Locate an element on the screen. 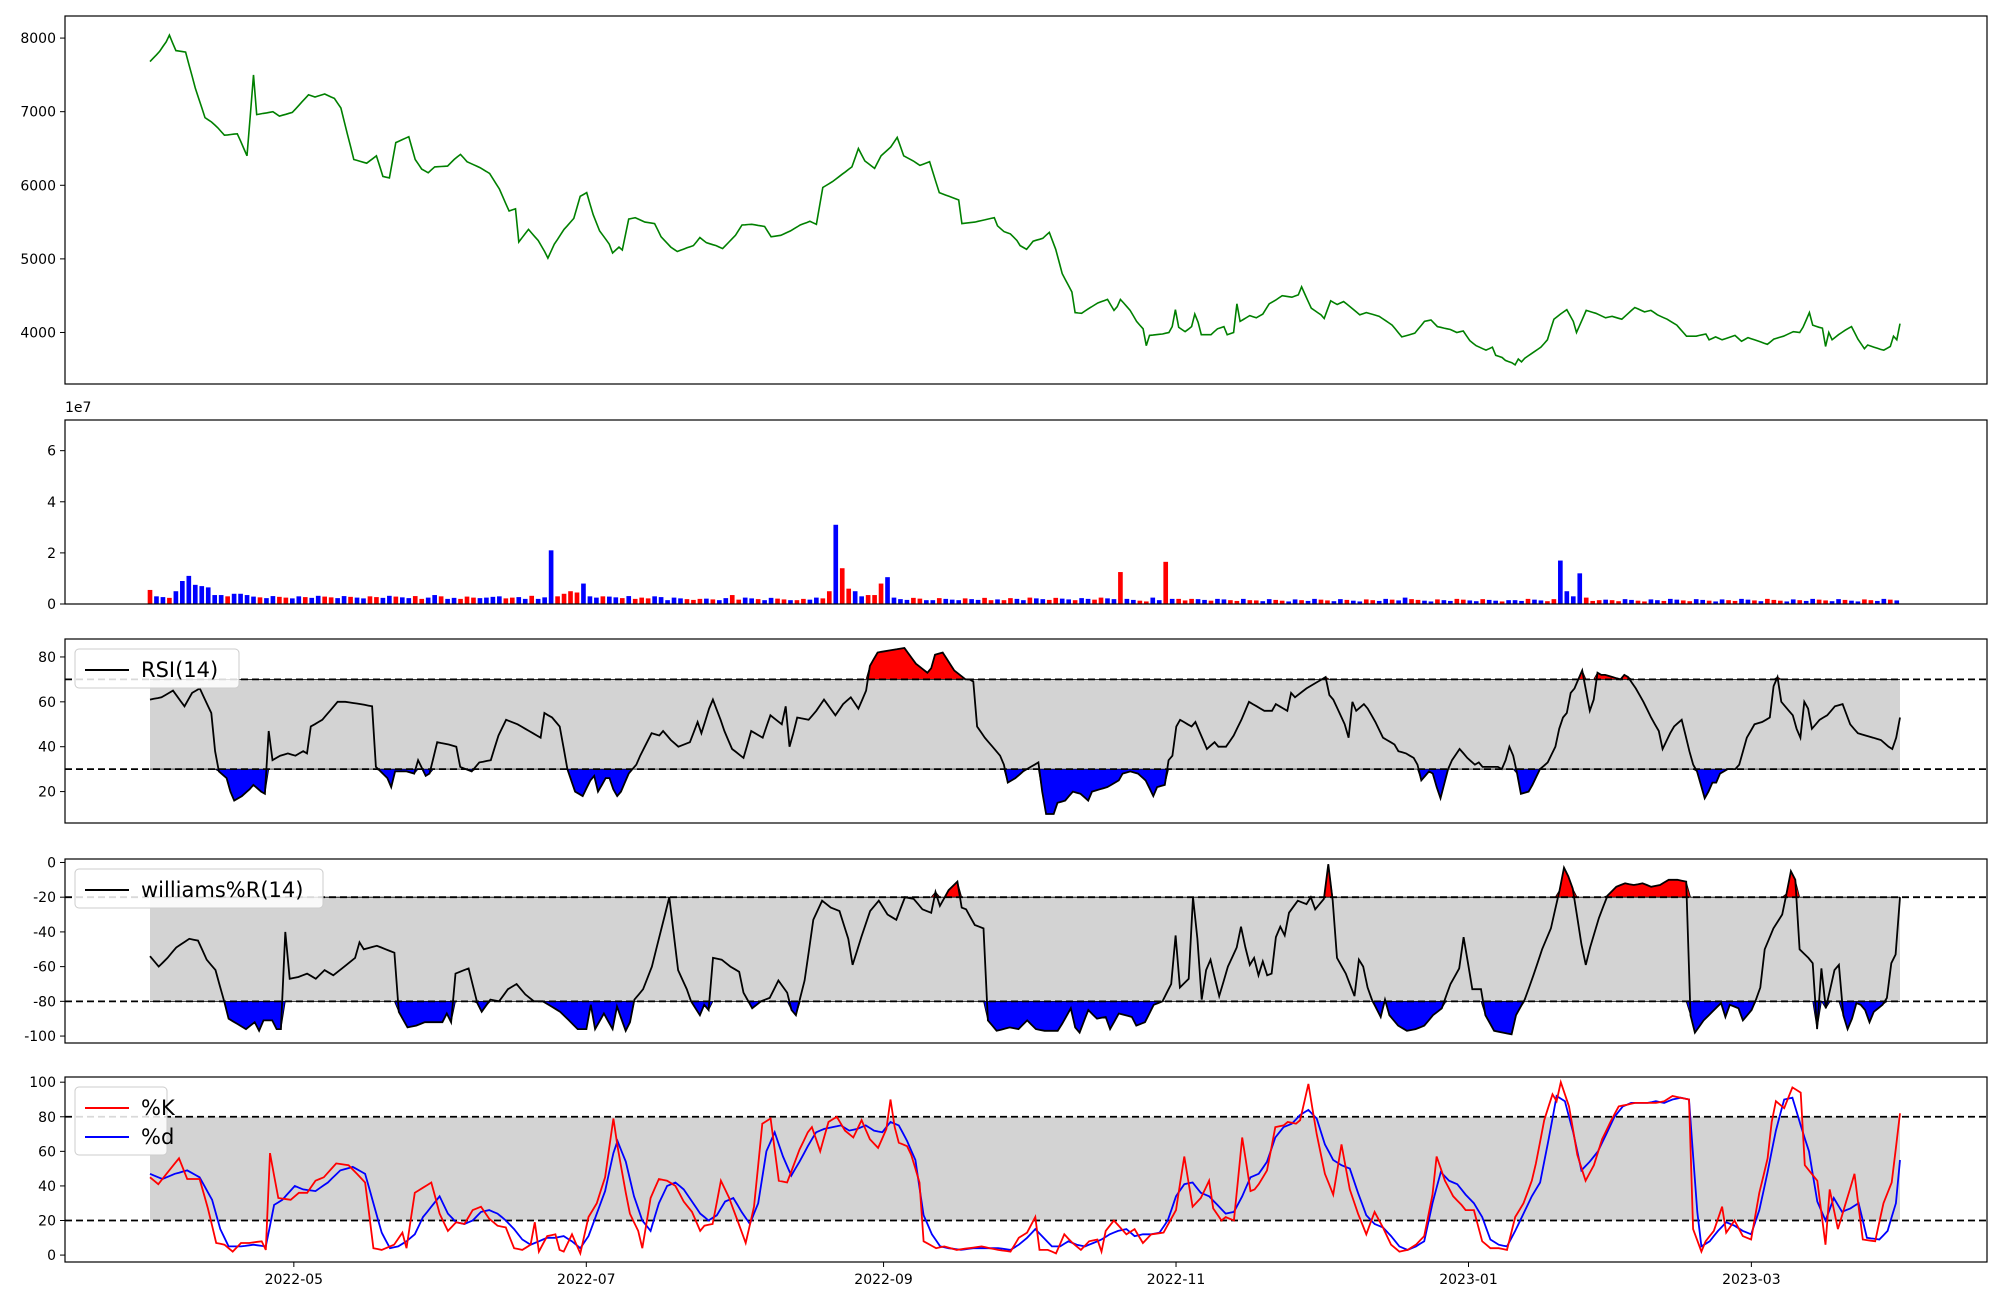  y-tick-label: -80 is located at coordinates (44, 1002).